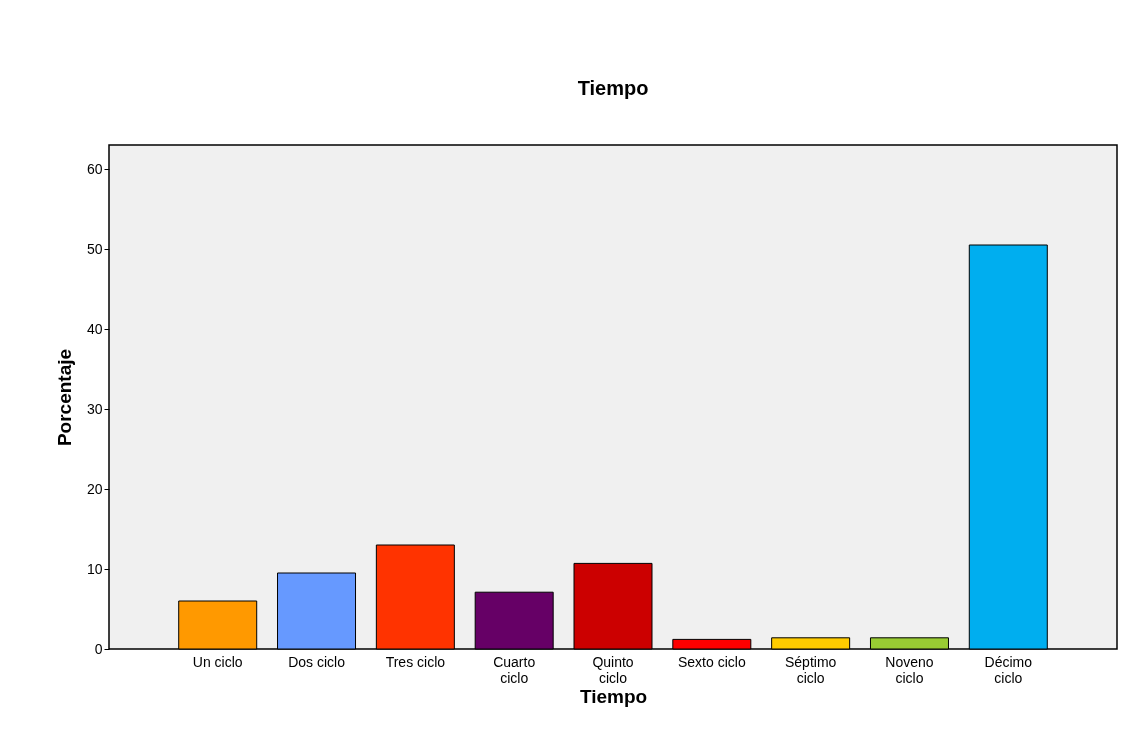 This screenshot has height=740, width=1135. I want to click on x-tick-label: Noveno ciclo, so click(909, 669).